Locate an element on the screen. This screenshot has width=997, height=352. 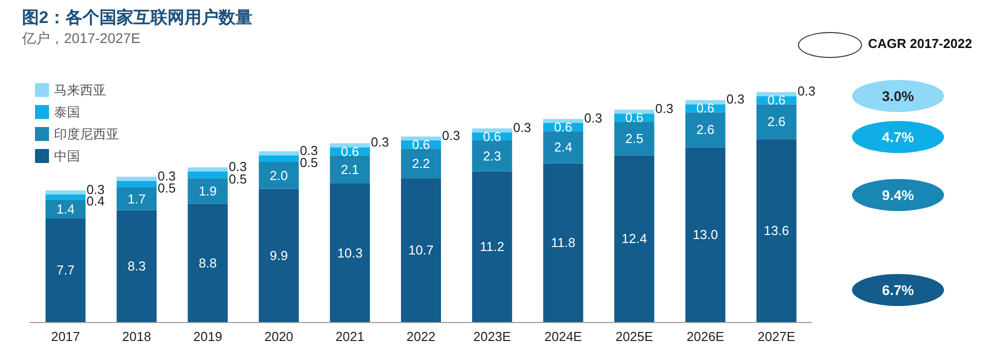
text: CAGR 2017-2022 is located at coordinates (920, 43).